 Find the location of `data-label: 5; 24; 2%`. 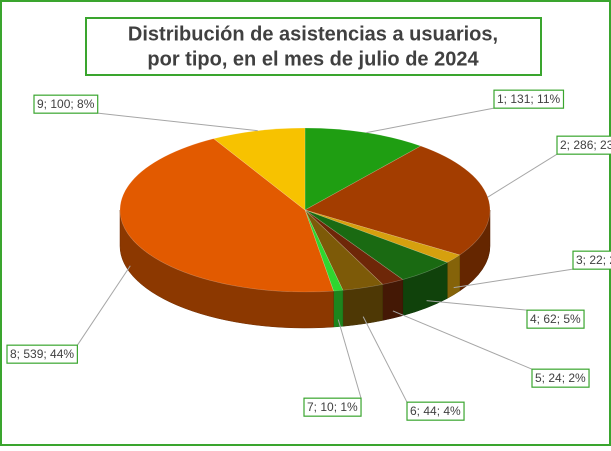

data-label: 5; 24; 2% is located at coordinates (560, 378).